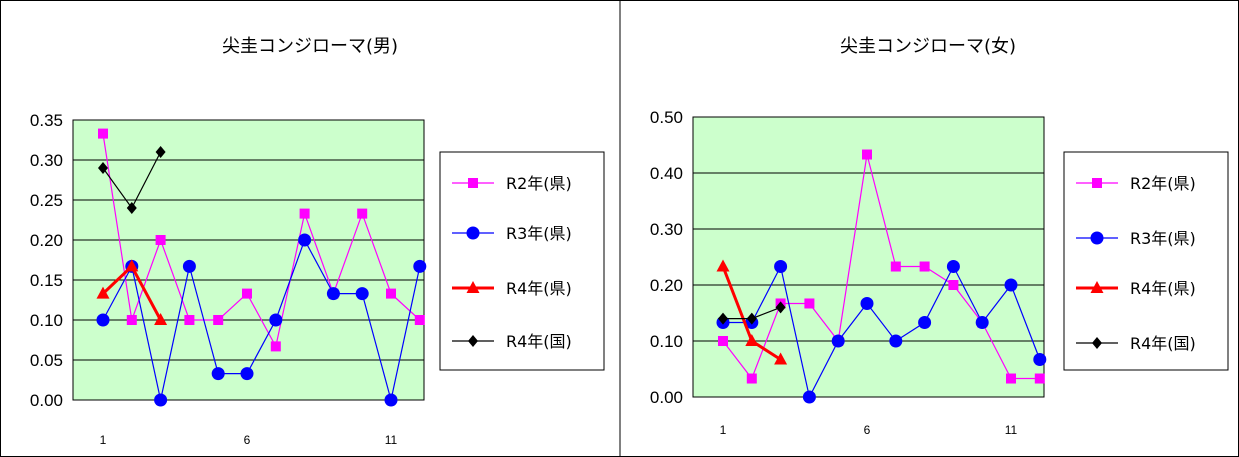 The image size is (1239, 457). Describe the element at coordinates (666, 173) in the screenshot. I see `chart2-y-tick-label: 0.40` at that location.